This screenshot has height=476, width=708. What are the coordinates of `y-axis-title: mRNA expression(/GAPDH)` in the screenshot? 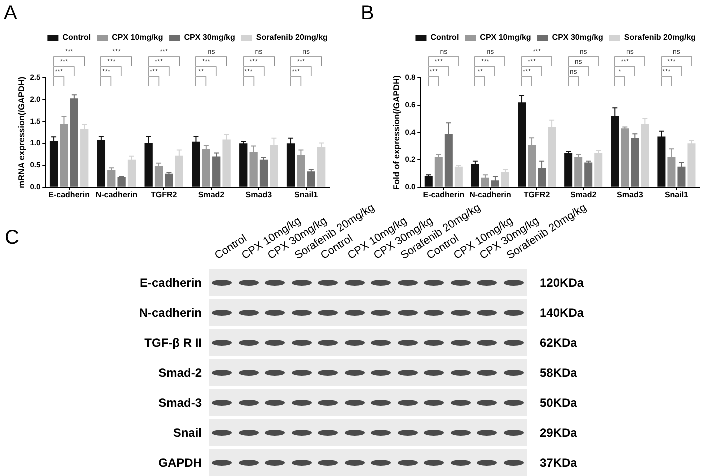 It's located at (21, 132).